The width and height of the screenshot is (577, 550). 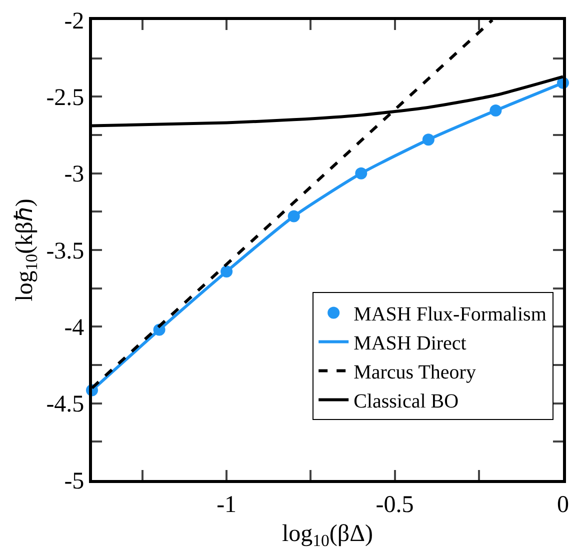 I want to click on legend-label: MASH Direct, so click(x=410, y=343).